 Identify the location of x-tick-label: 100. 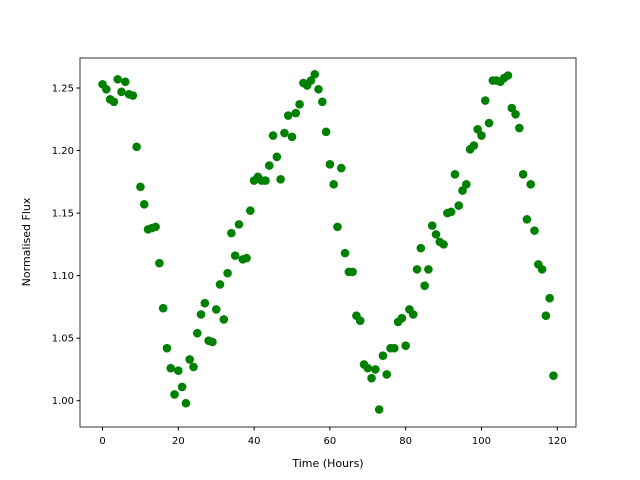
(481, 441).